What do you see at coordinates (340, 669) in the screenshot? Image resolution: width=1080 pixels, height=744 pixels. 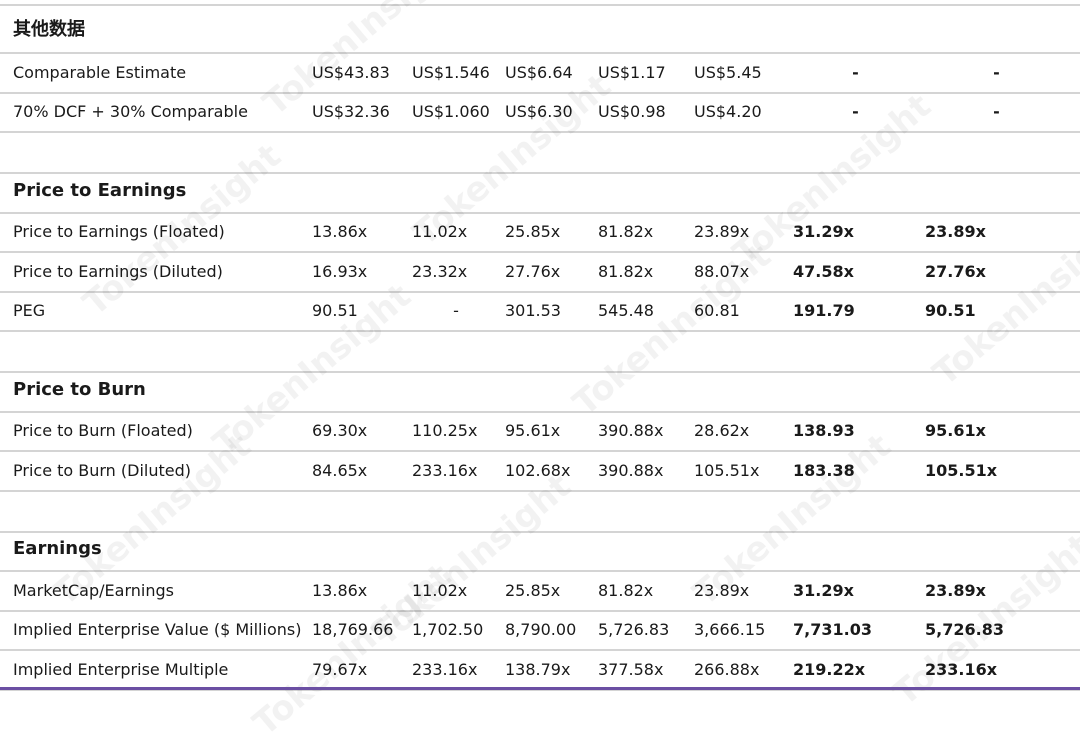 I see `cell: 79.67x` at bounding box center [340, 669].